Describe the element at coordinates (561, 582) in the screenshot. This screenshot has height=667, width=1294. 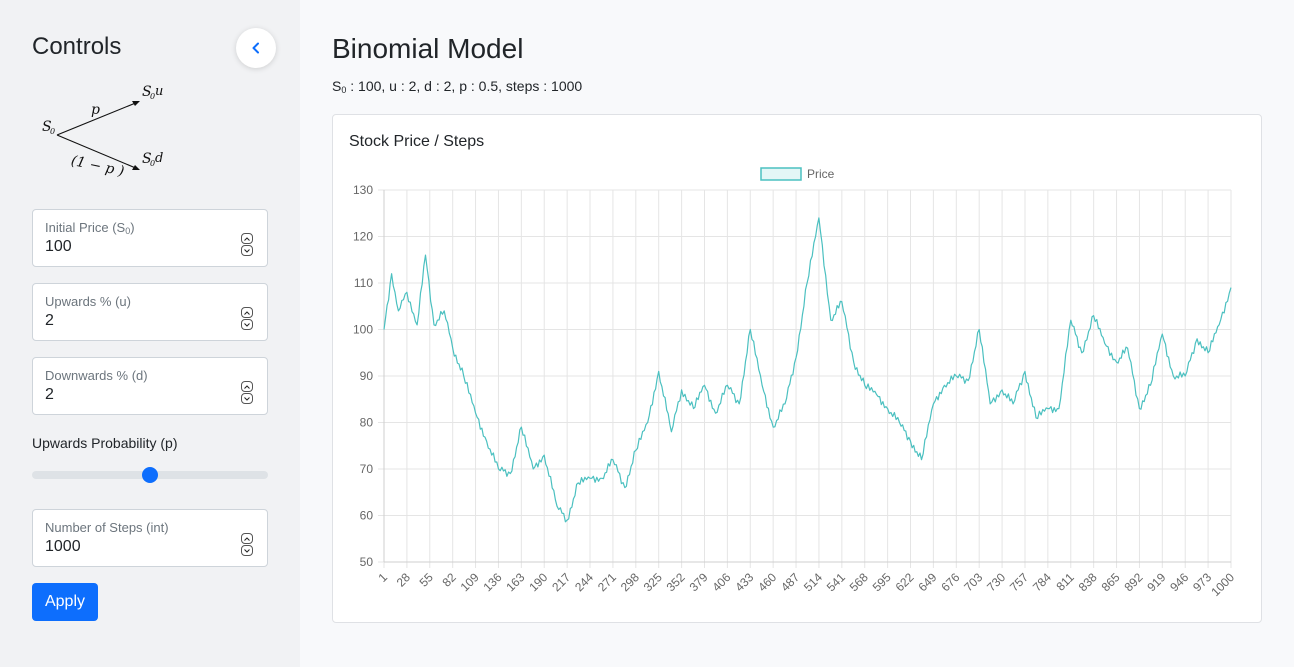
I see `x-tick-label: 217` at that location.